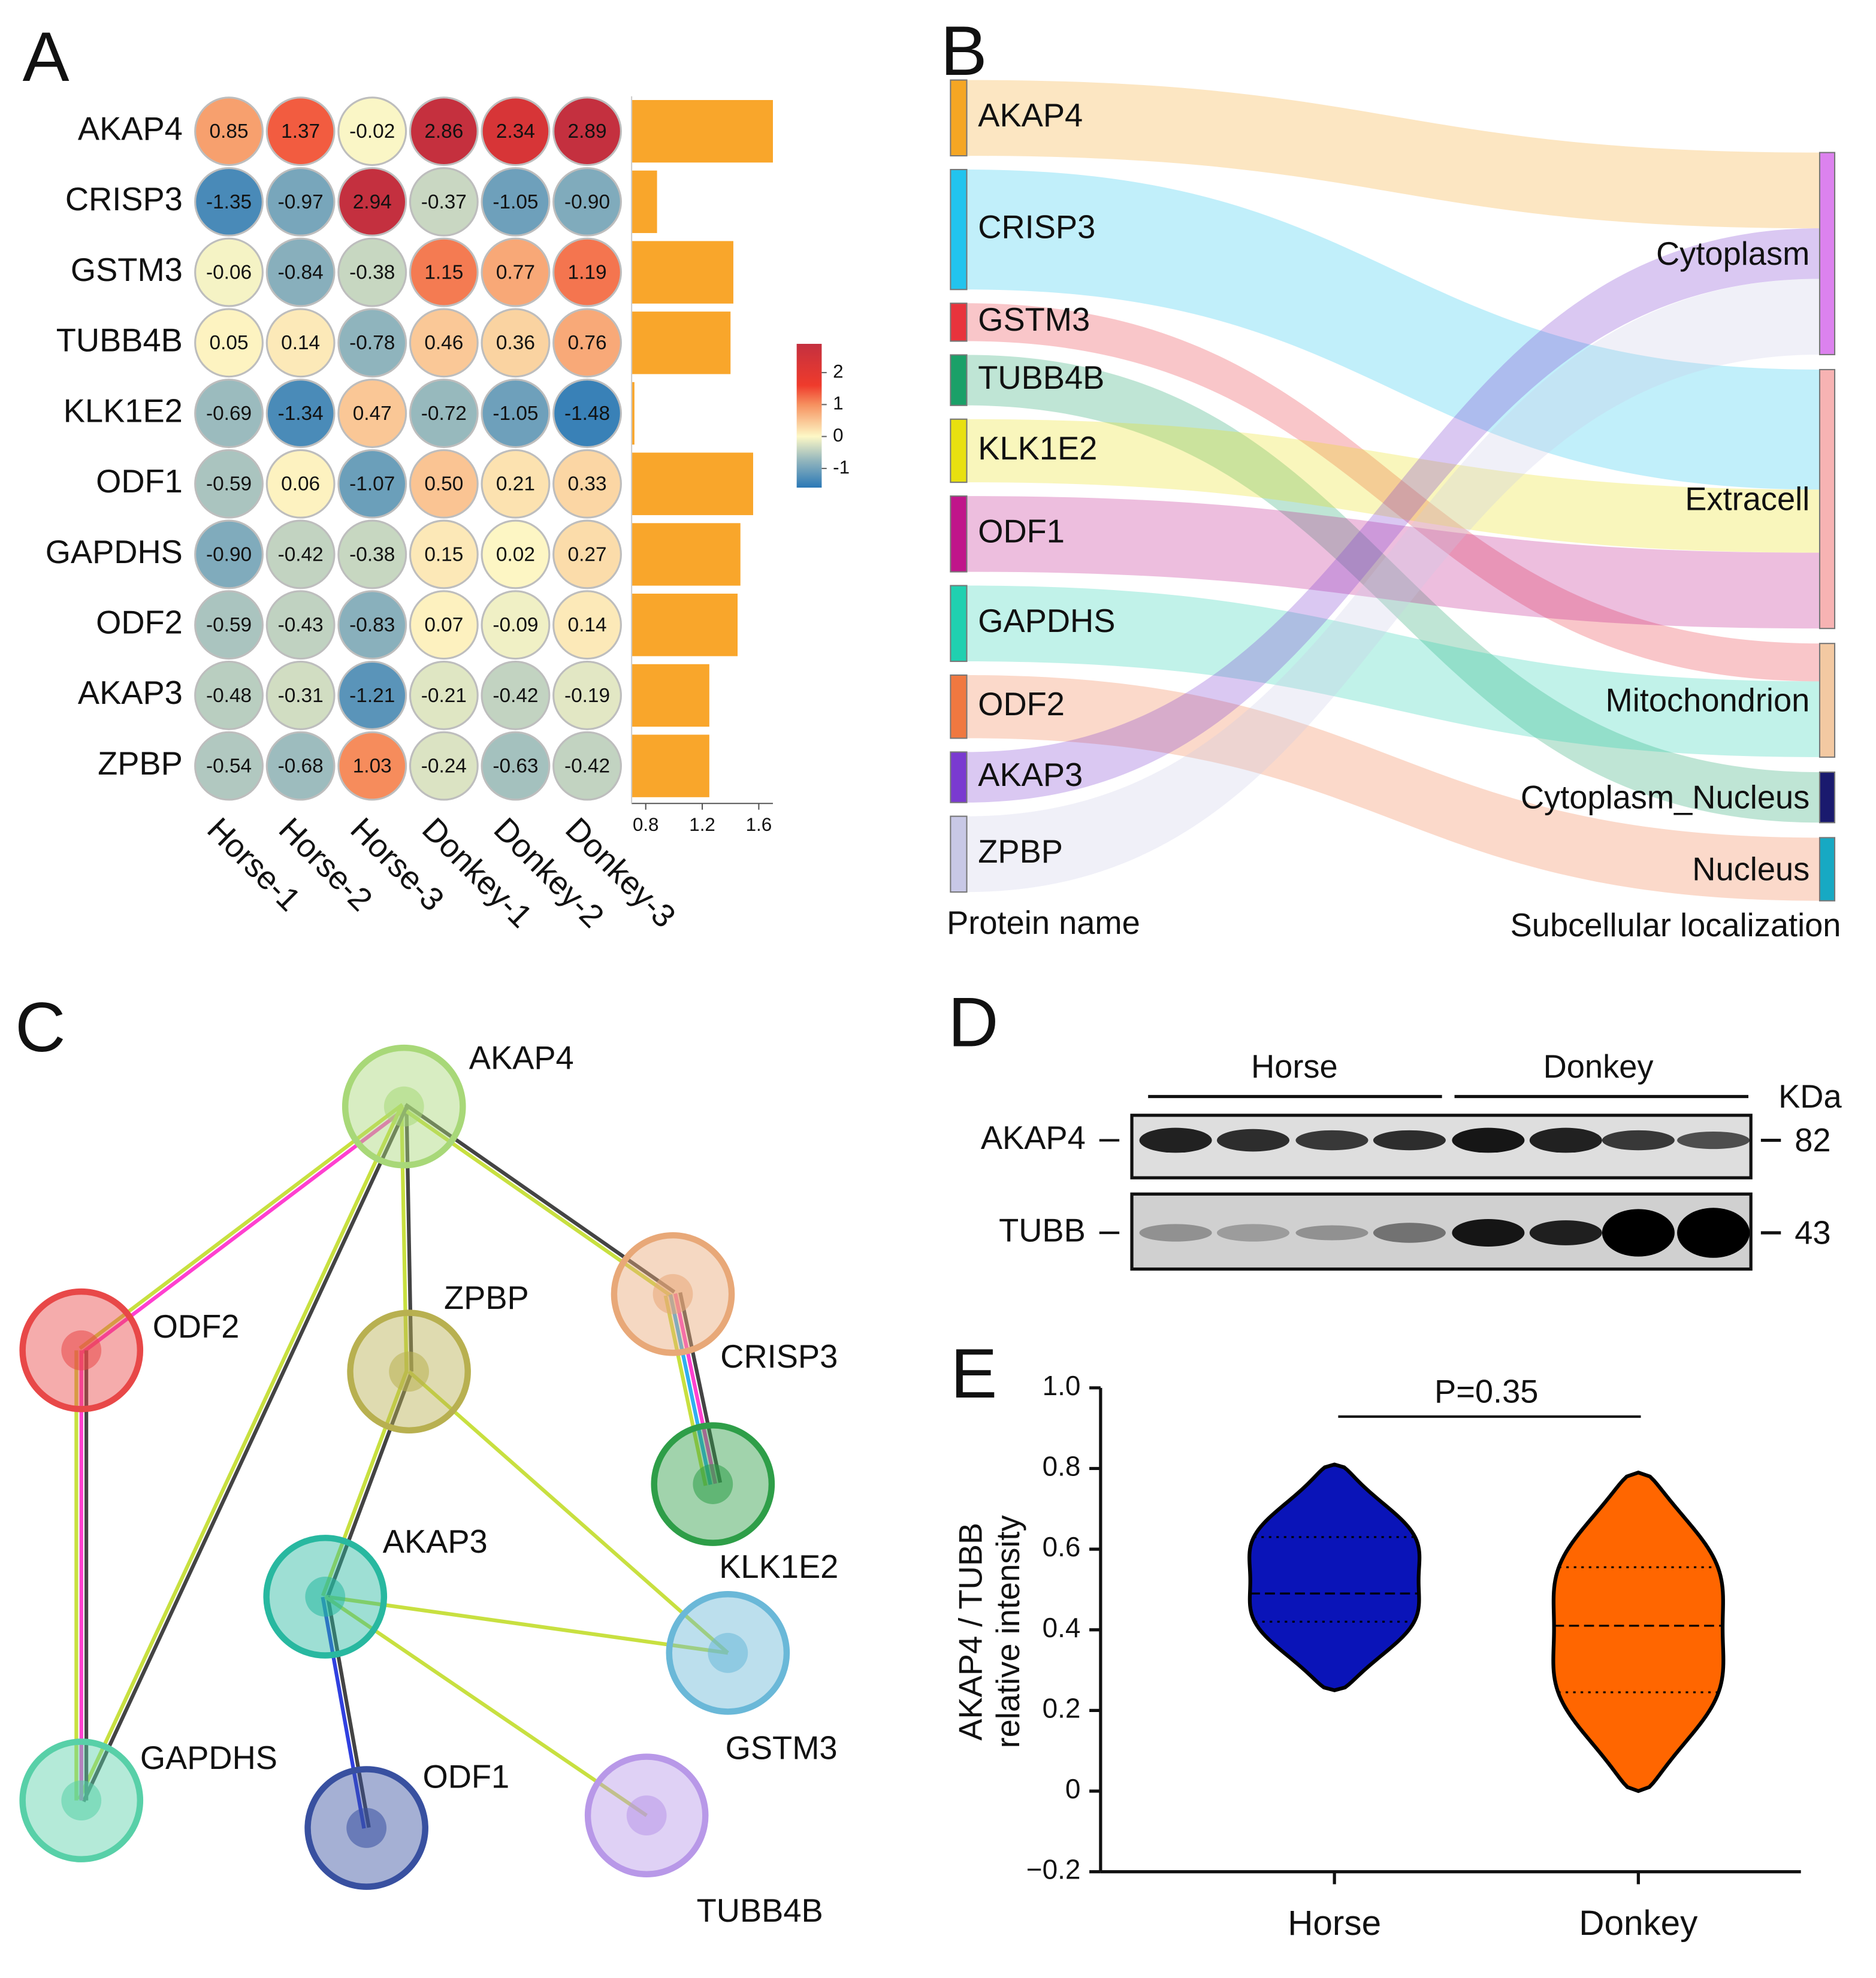 This screenshot has width=1876, height=1978. What do you see at coordinates (521, 1058) in the screenshot?
I see `node-label: AKAP4` at bounding box center [521, 1058].